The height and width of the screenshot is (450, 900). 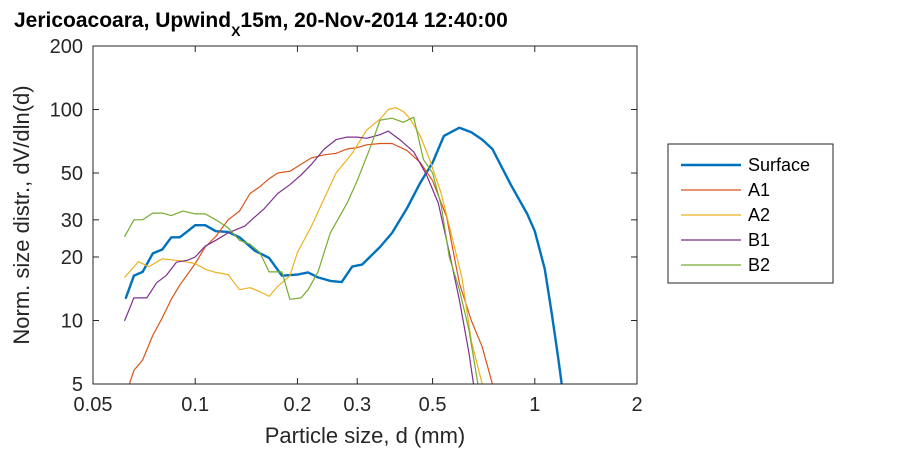 I want to click on chart-title-prefix: Jericoacoara, Upwind, so click(x=122, y=20).